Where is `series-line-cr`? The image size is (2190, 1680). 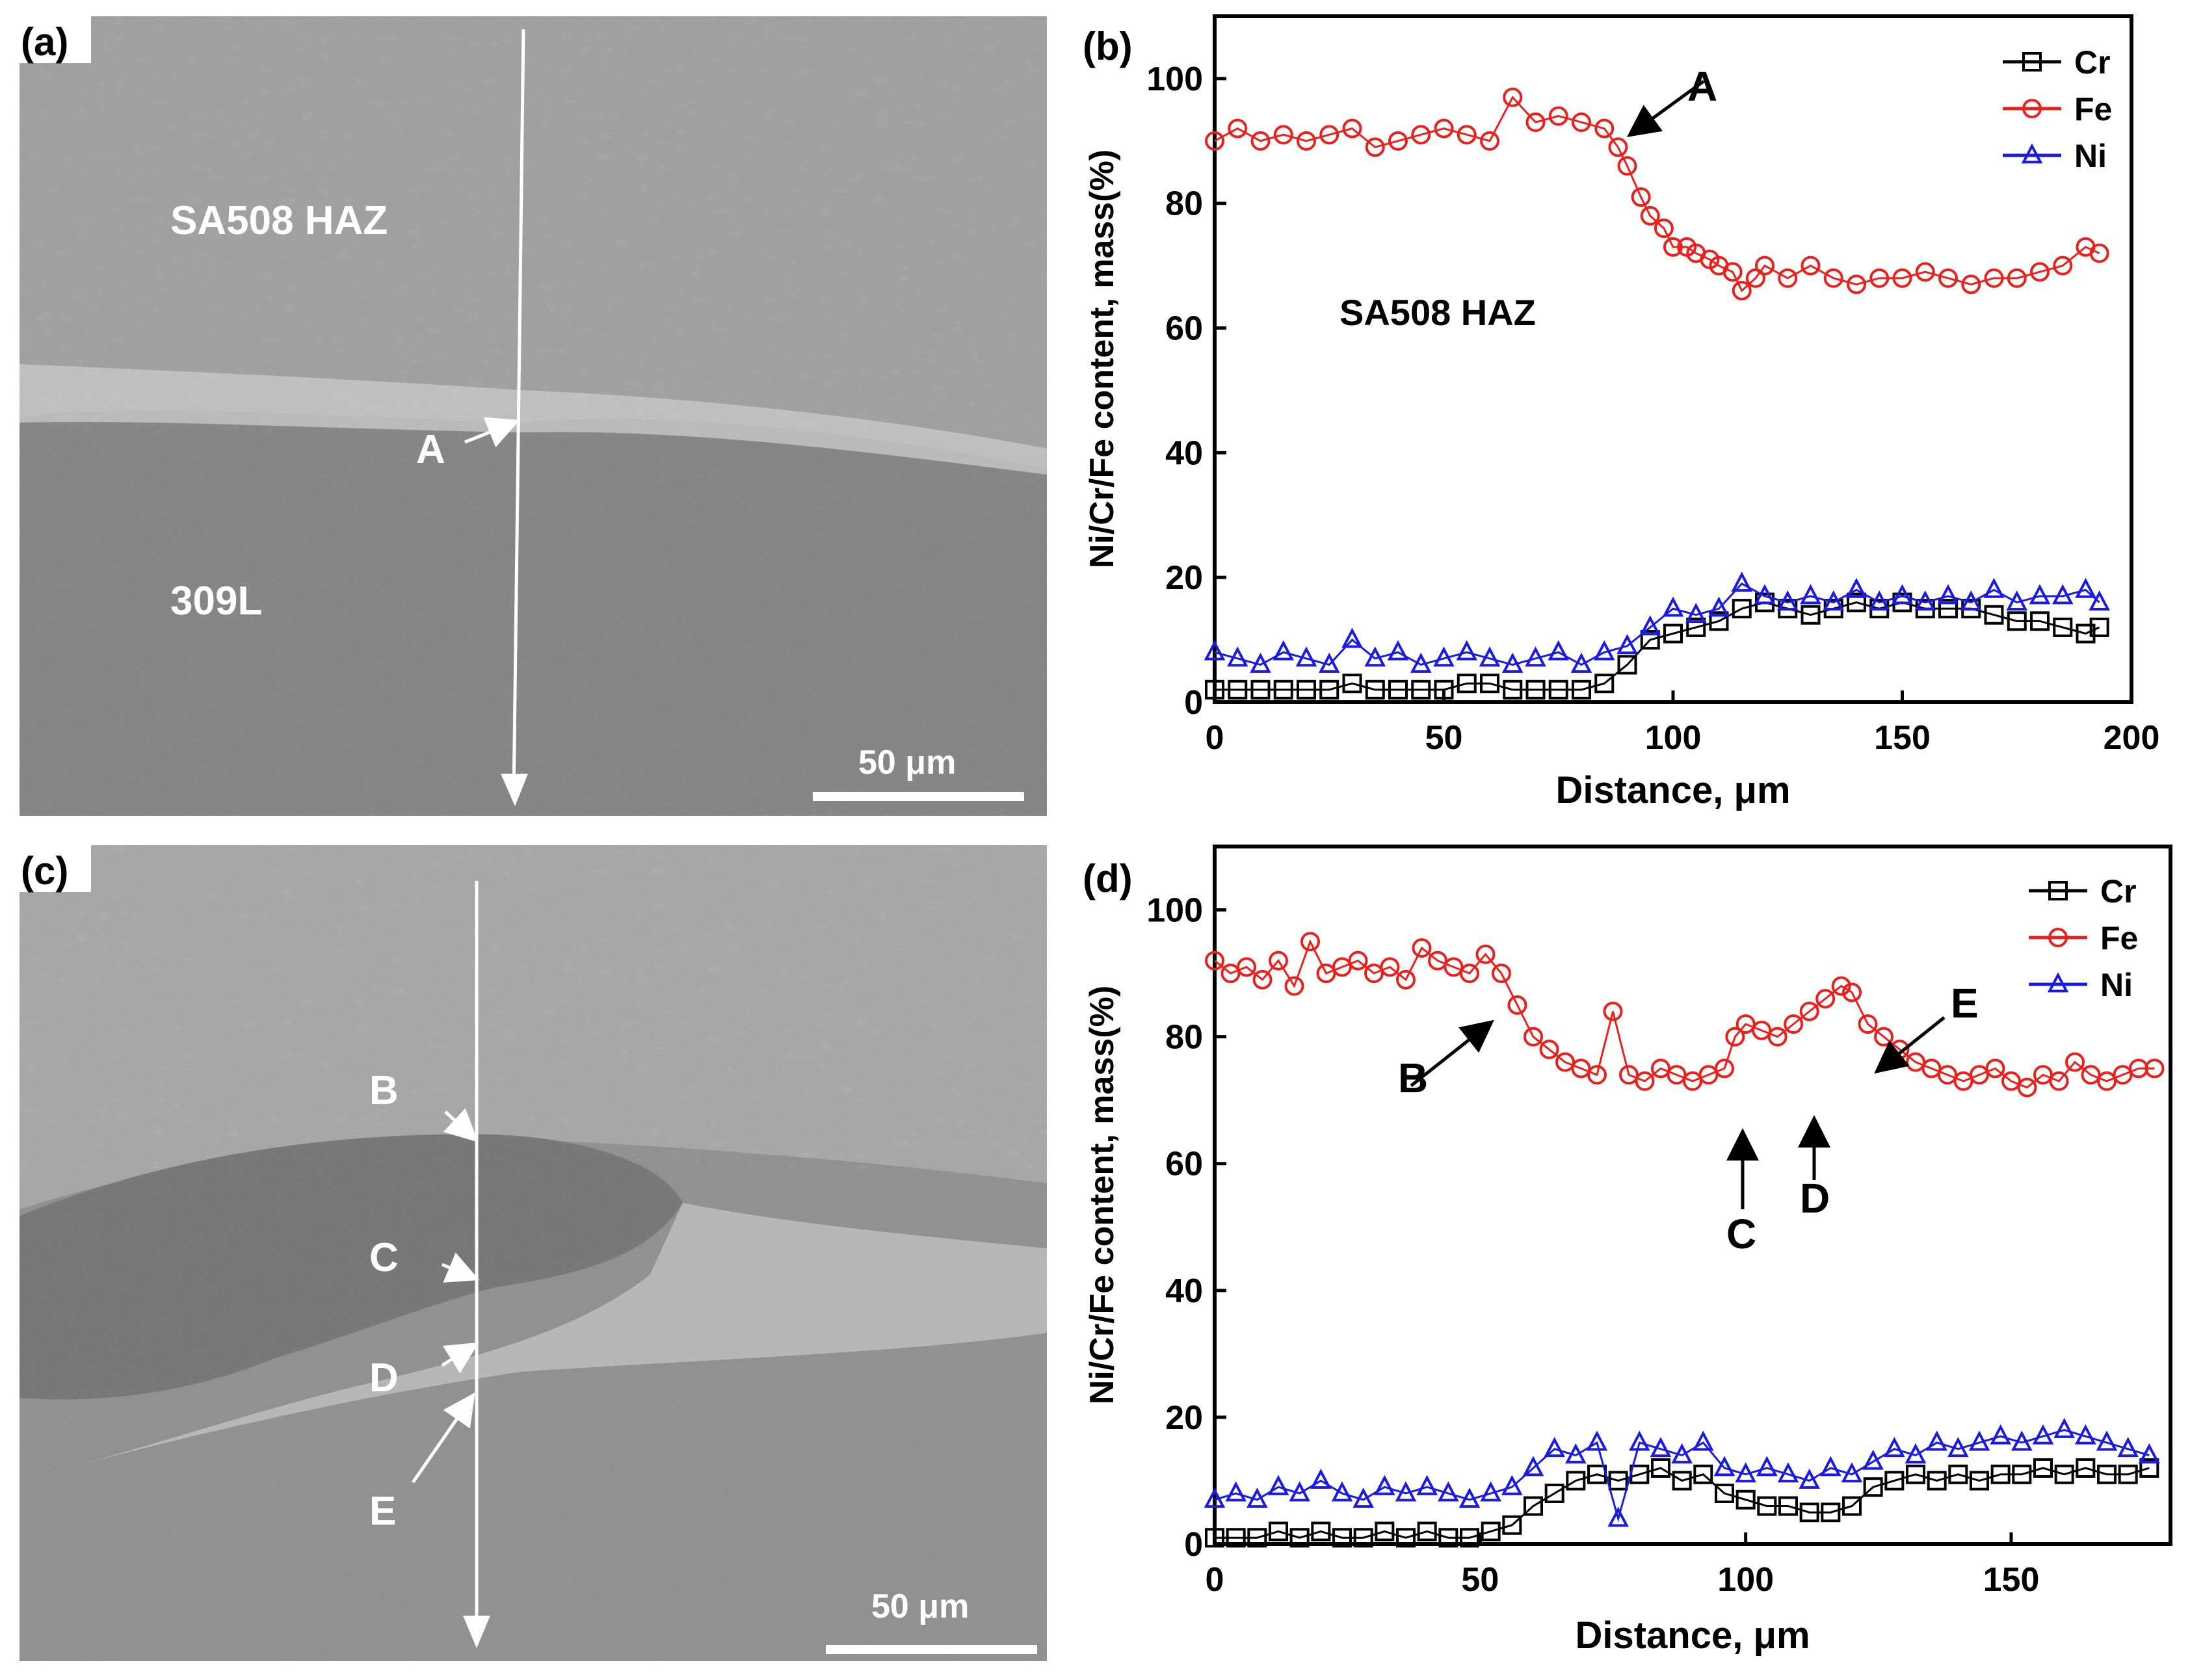
series-line-cr is located at coordinates (1683, 1503).